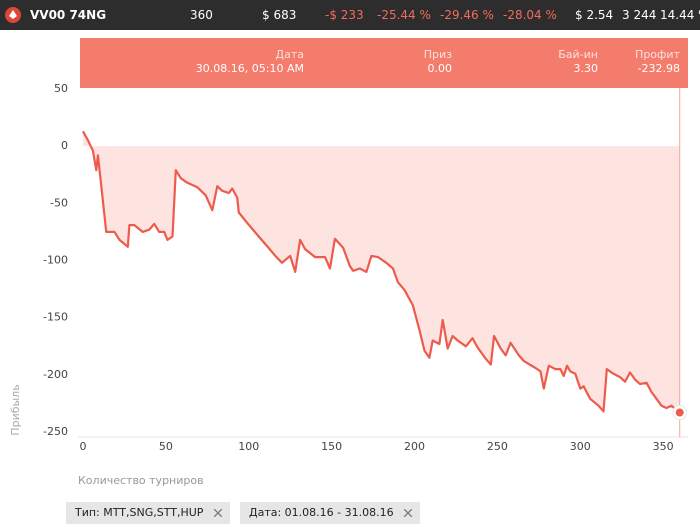 This screenshot has height=525, width=700. What do you see at coordinates (55, 317) in the screenshot?
I see `y-tick-label: -150` at bounding box center [55, 317].